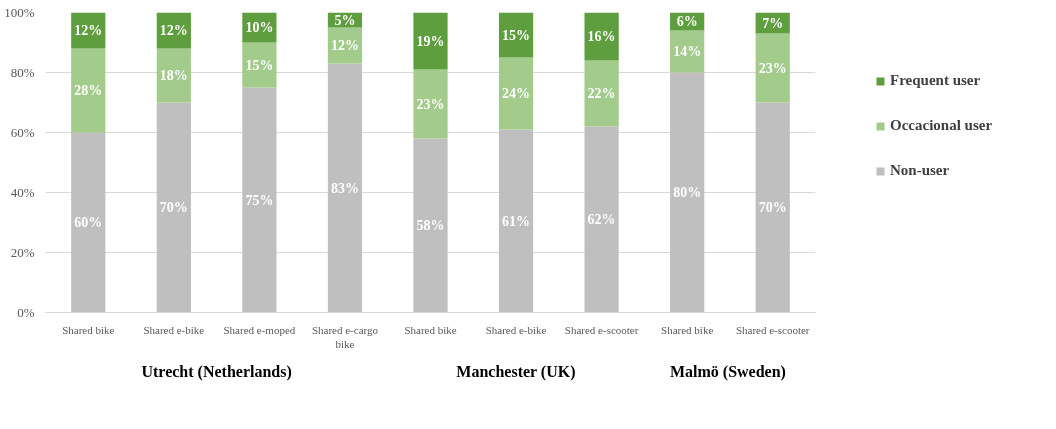 Image resolution: width=1056 pixels, height=429 pixels. What do you see at coordinates (22, 252) in the screenshot?
I see `y-tick-label: 20%` at bounding box center [22, 252].